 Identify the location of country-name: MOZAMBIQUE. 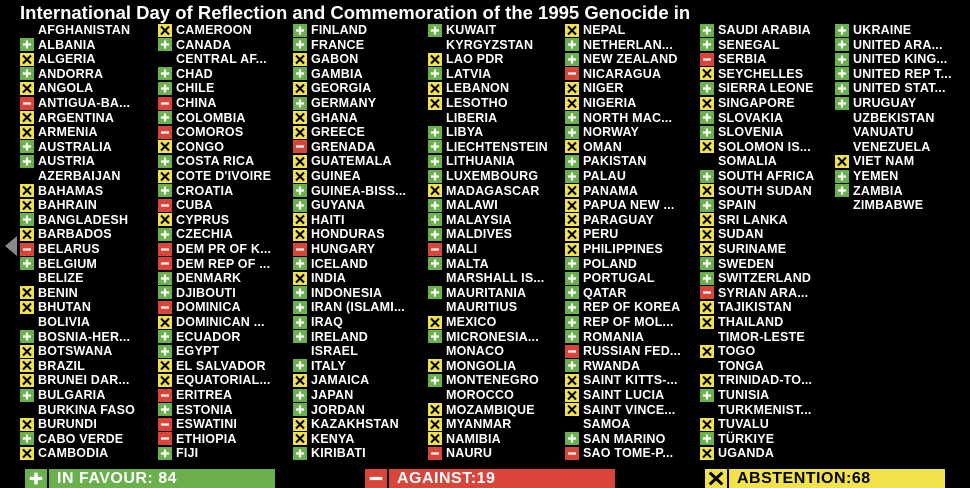
(490, 409).